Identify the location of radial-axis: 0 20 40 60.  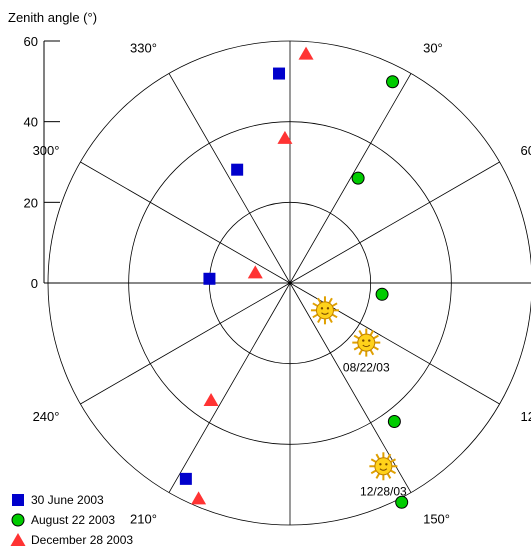
(42, 162).